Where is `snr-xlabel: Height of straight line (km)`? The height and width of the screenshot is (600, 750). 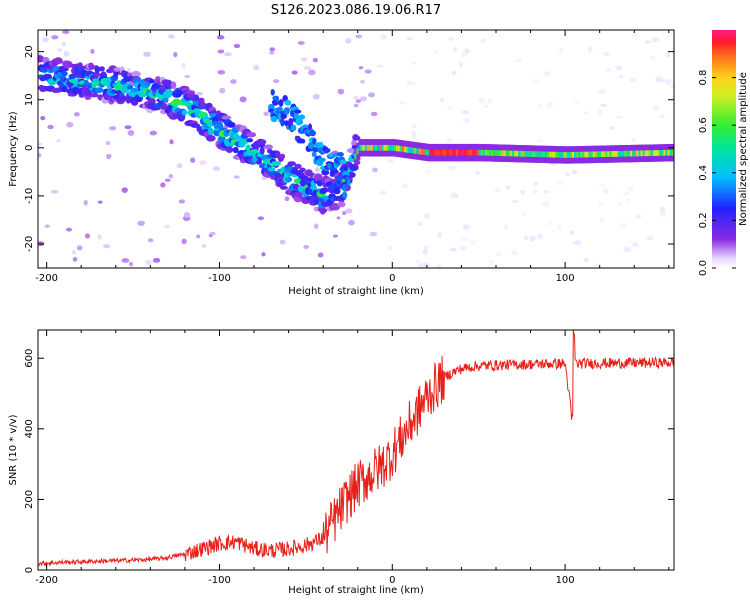 snr-xlabel: Height of straight line (km) is located at coordinates (356, 590).